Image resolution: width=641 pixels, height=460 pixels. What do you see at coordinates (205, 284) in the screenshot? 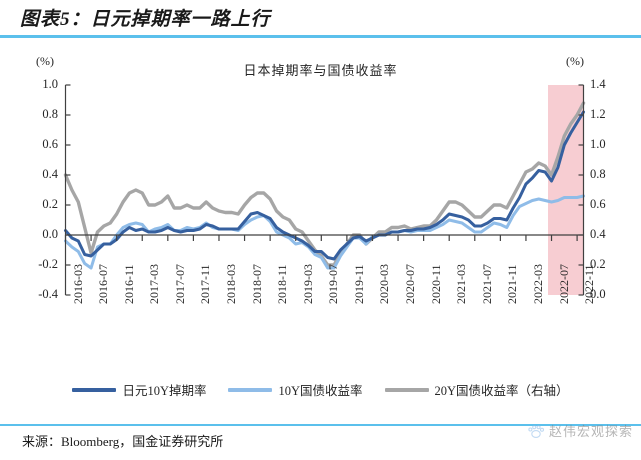
I see `x-tick-label: 2017-11` at bounding box center [205, 284].